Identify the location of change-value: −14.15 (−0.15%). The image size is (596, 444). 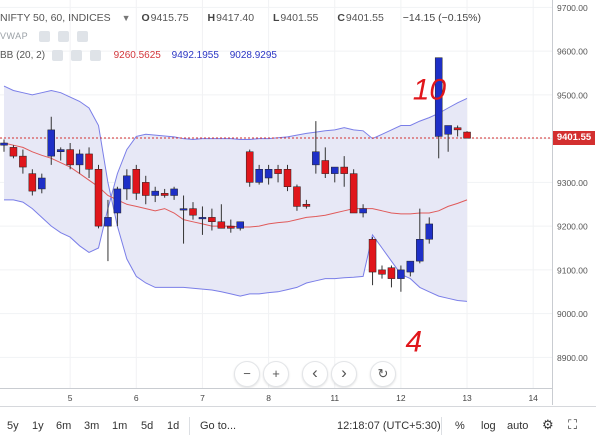
(442, 18).